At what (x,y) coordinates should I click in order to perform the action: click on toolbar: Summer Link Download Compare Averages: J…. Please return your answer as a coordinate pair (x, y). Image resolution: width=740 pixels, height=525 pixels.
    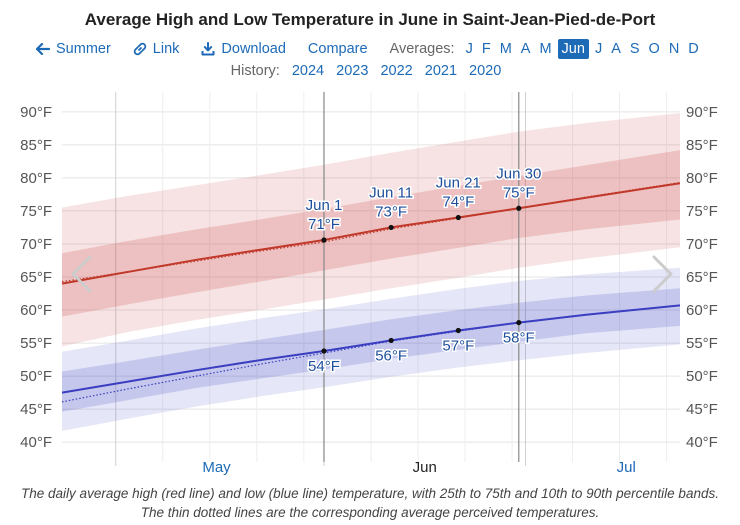
    Looking at the image, I should click on (370, 49).